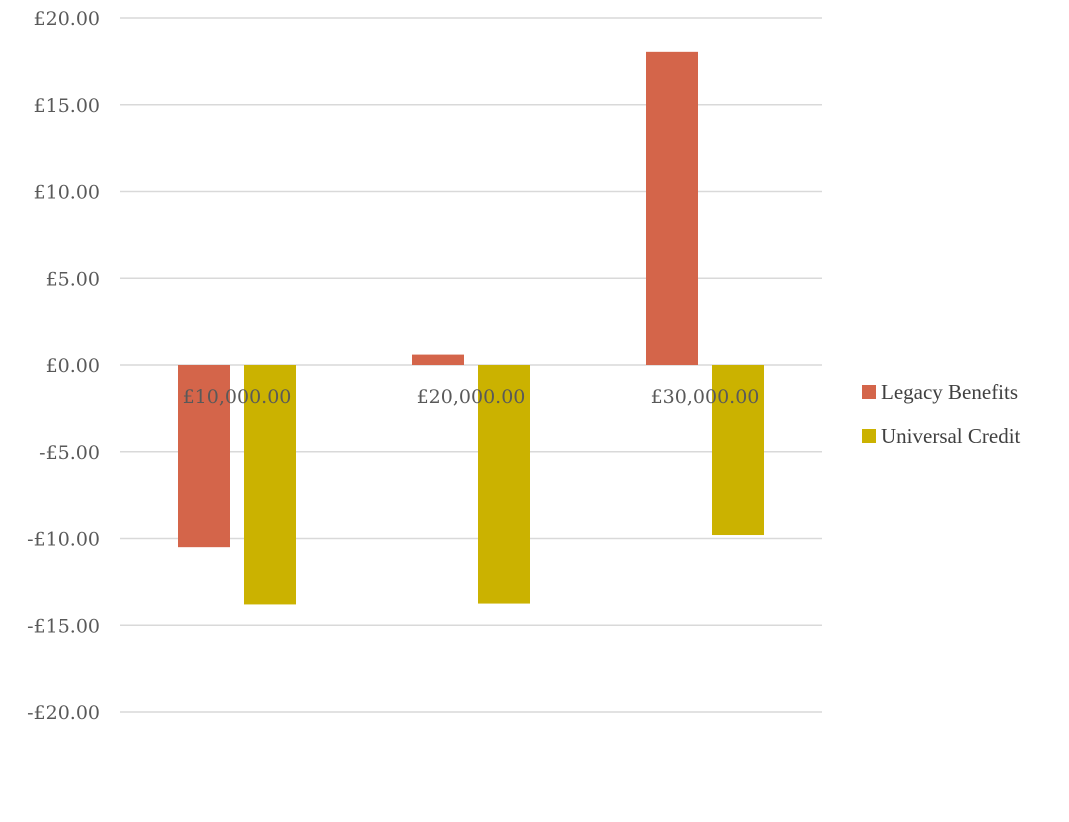  Describe the element at coordinates (73, 366) in the screenshot. I see `y-tick-label: £0.00` at that location.